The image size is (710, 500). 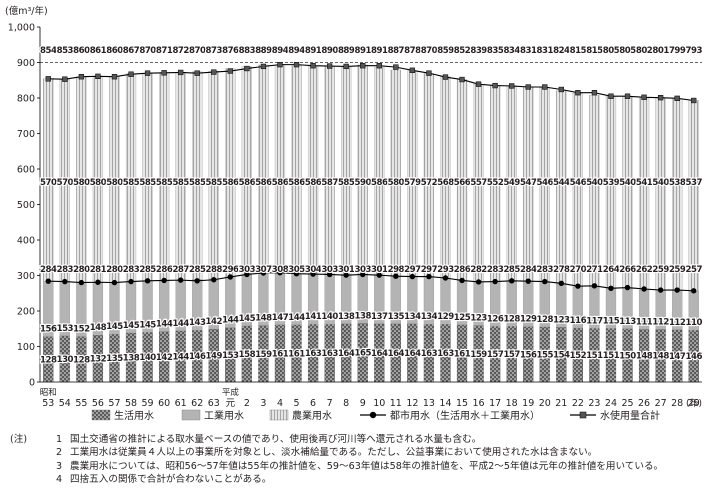 What do you see at coordinates (296, 270) in the screenshot?
I see `urban-value-label: 305` at bounding box center [296, 270].